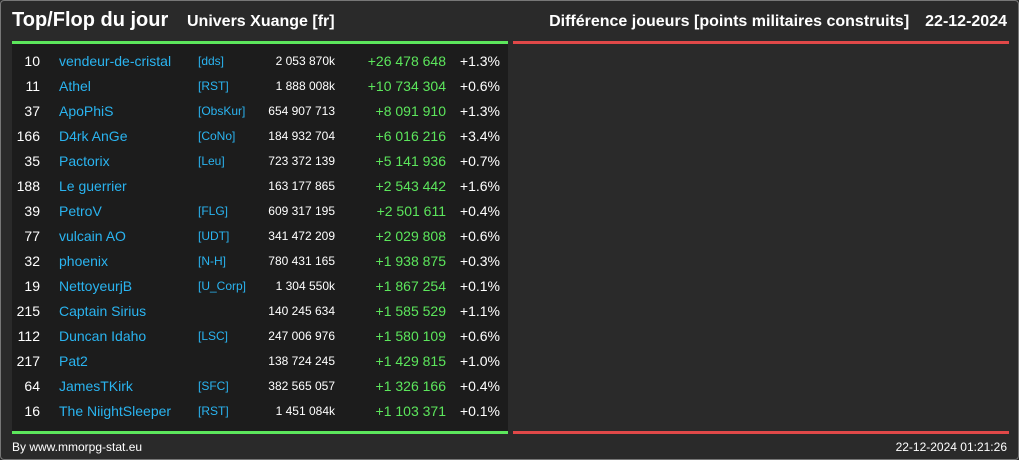 This screenshot has height=460, width=1019. What do you see at coordinates (28, 311) in the screenshot?
I see `player-rank: 215` at bounding box center [28, 311].